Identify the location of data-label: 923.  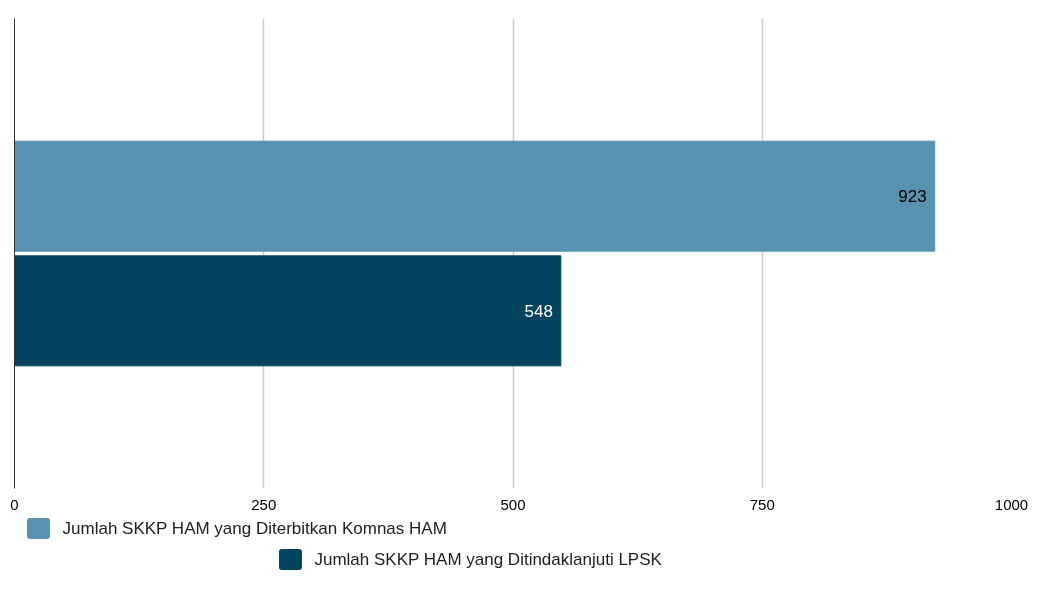
(912, 197).